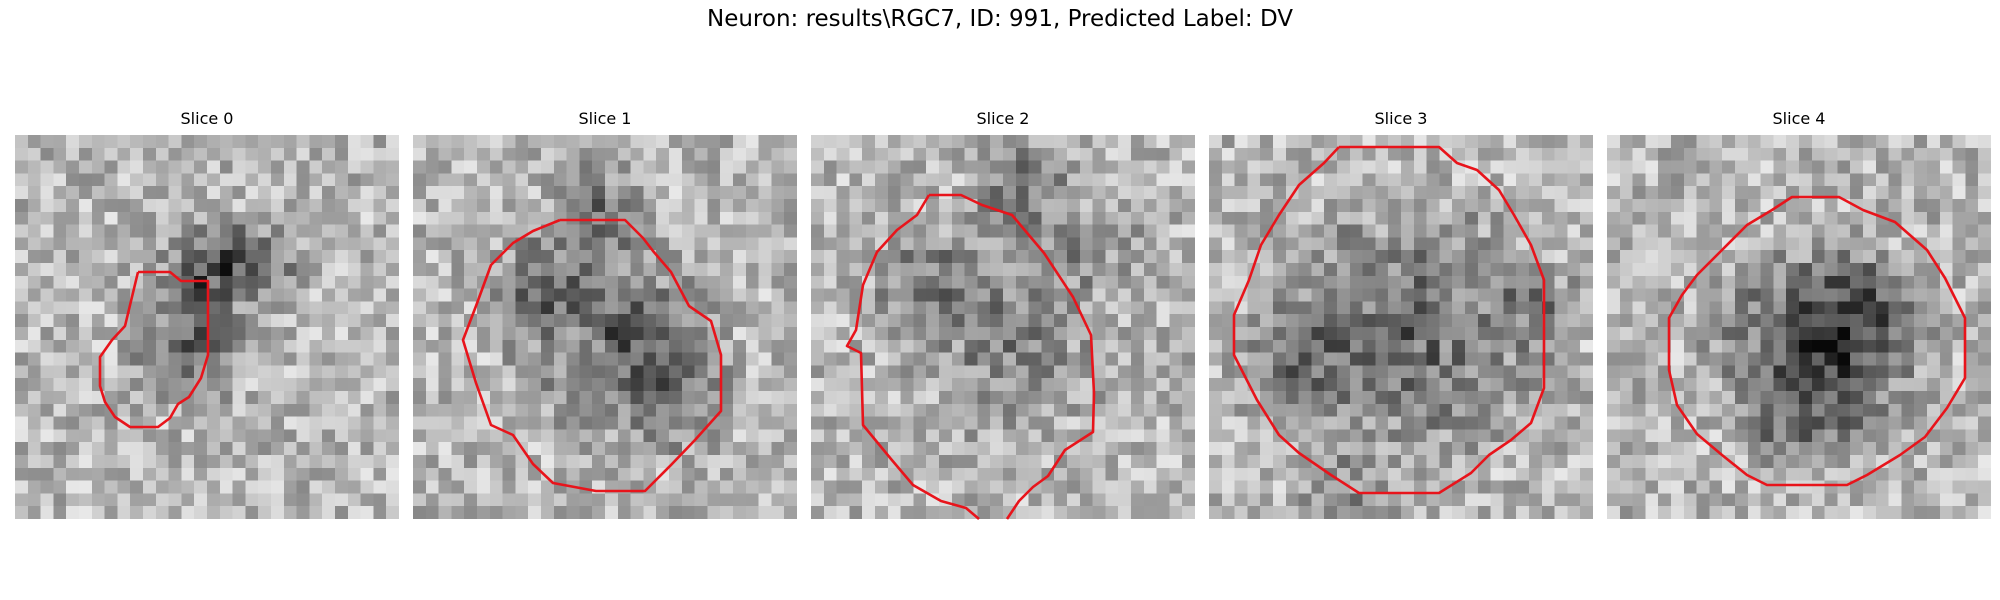 The image size is (2000, 600). I want to click on slice-title: Slice 1, so click(605, 118).